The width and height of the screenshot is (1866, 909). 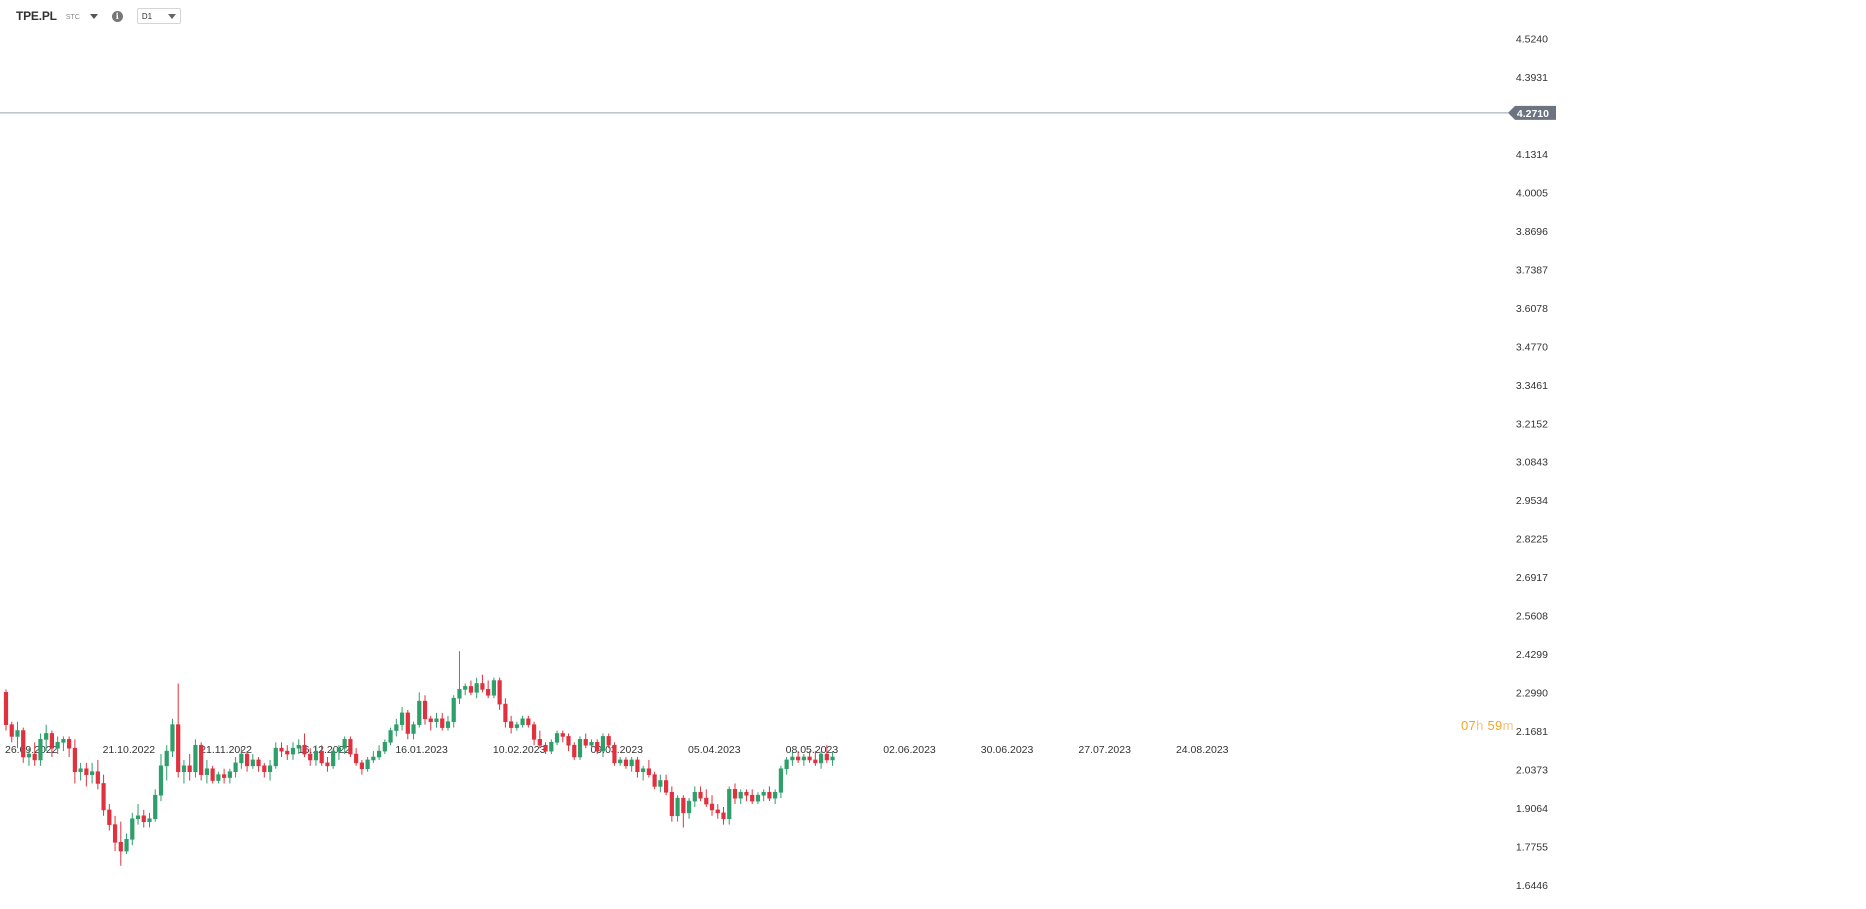 I want to click on symbol-label: TPE.PL, so click(x=36, y=16).